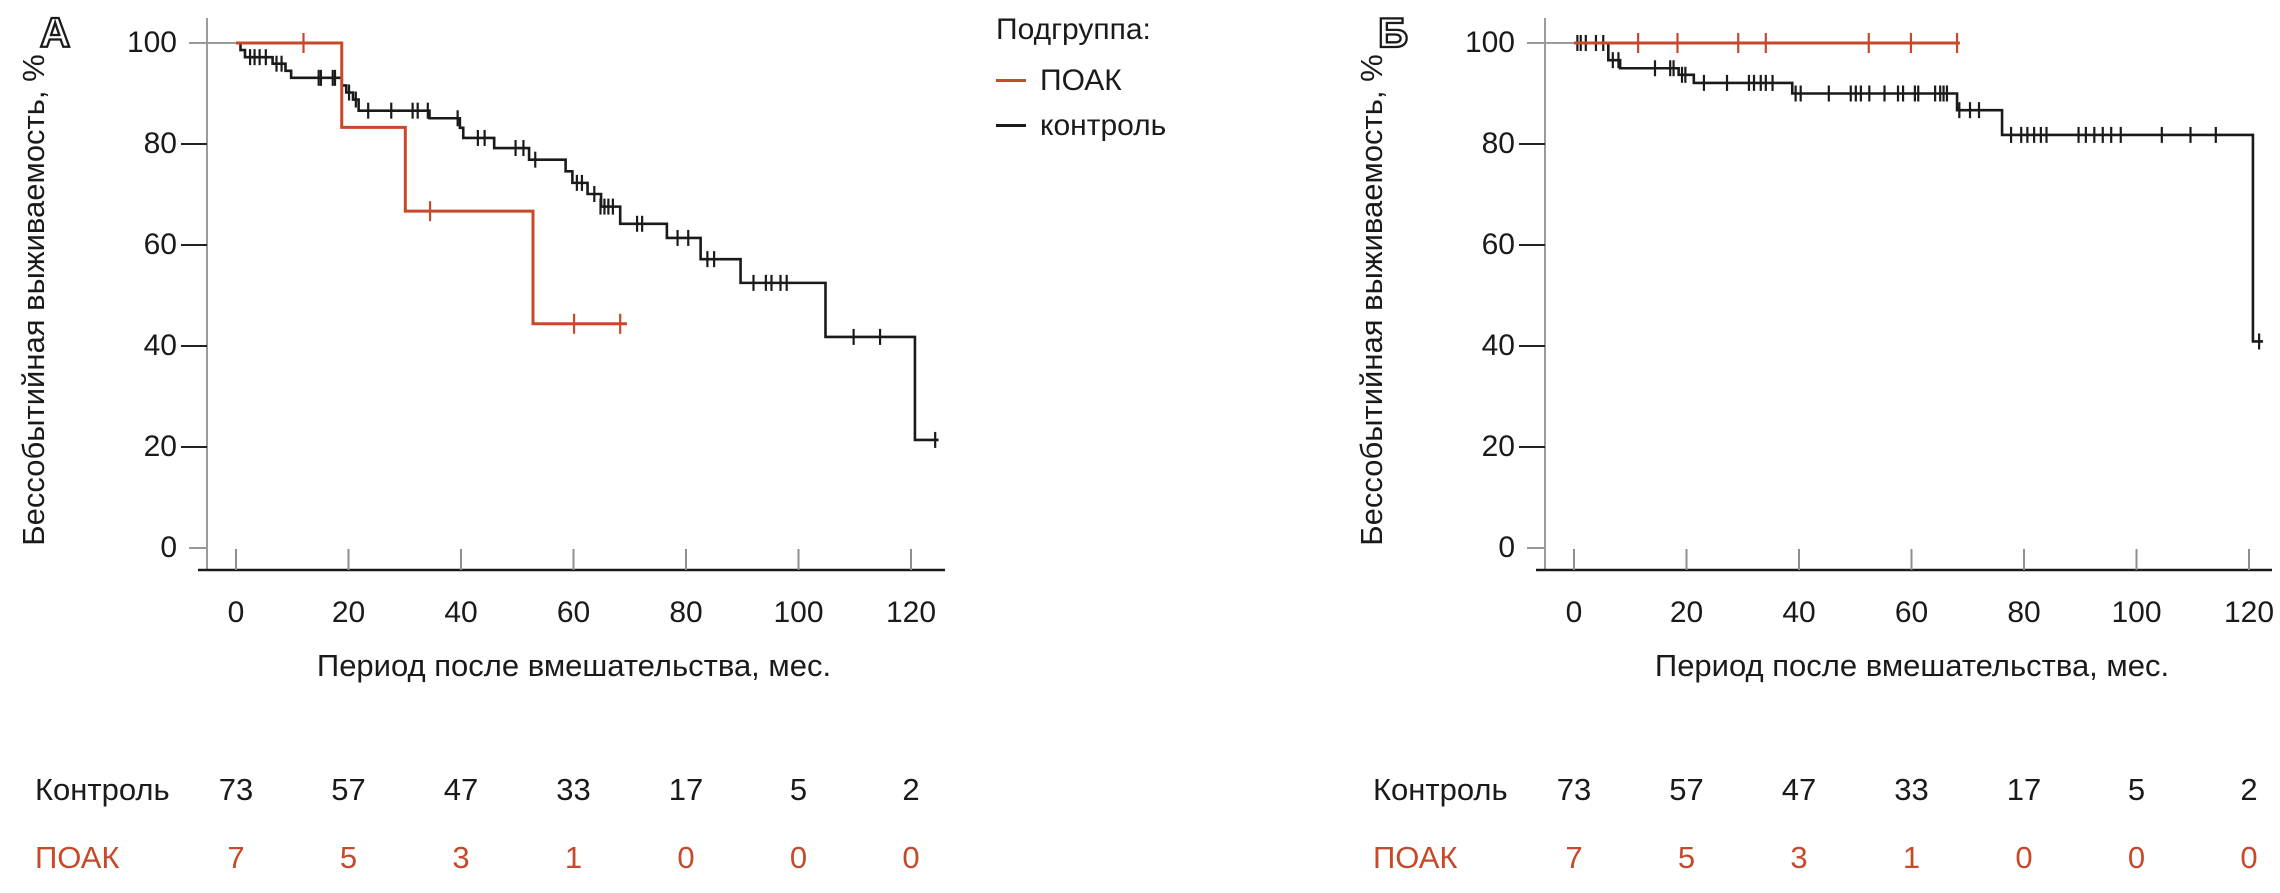 This screenshot has height=893, width=2280. Describe the element at coordinates (798, 857) in the screenshot. I see `risk-count-a-ПОАК-100: 0` at that location.